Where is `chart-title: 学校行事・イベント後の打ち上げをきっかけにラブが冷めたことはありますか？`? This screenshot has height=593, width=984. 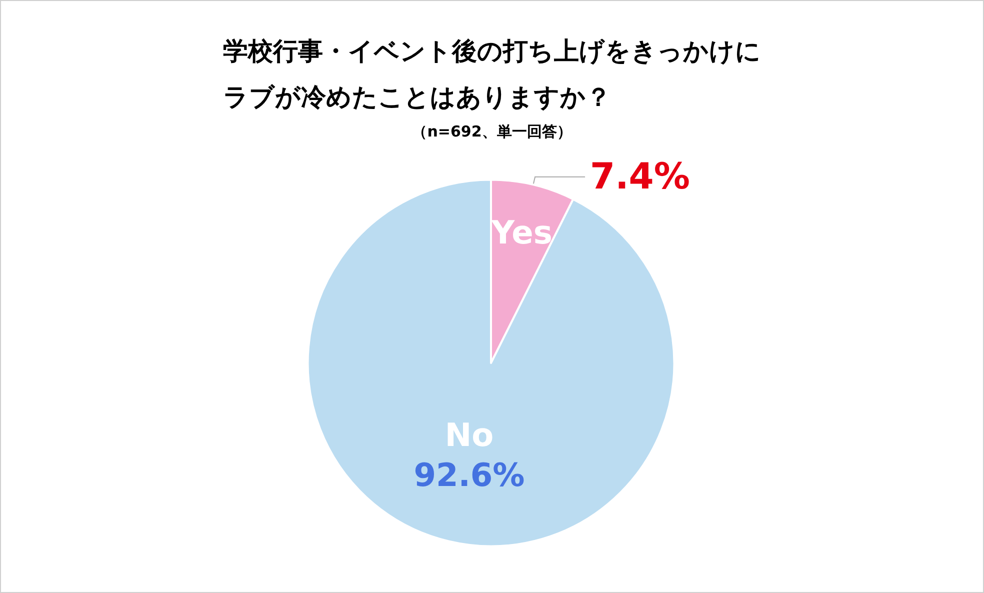
chart-title: 学校行事・イベント後の打ち上げをきっかけにラブが冷めたことはありますか？ is located at coordinates (492, 74).